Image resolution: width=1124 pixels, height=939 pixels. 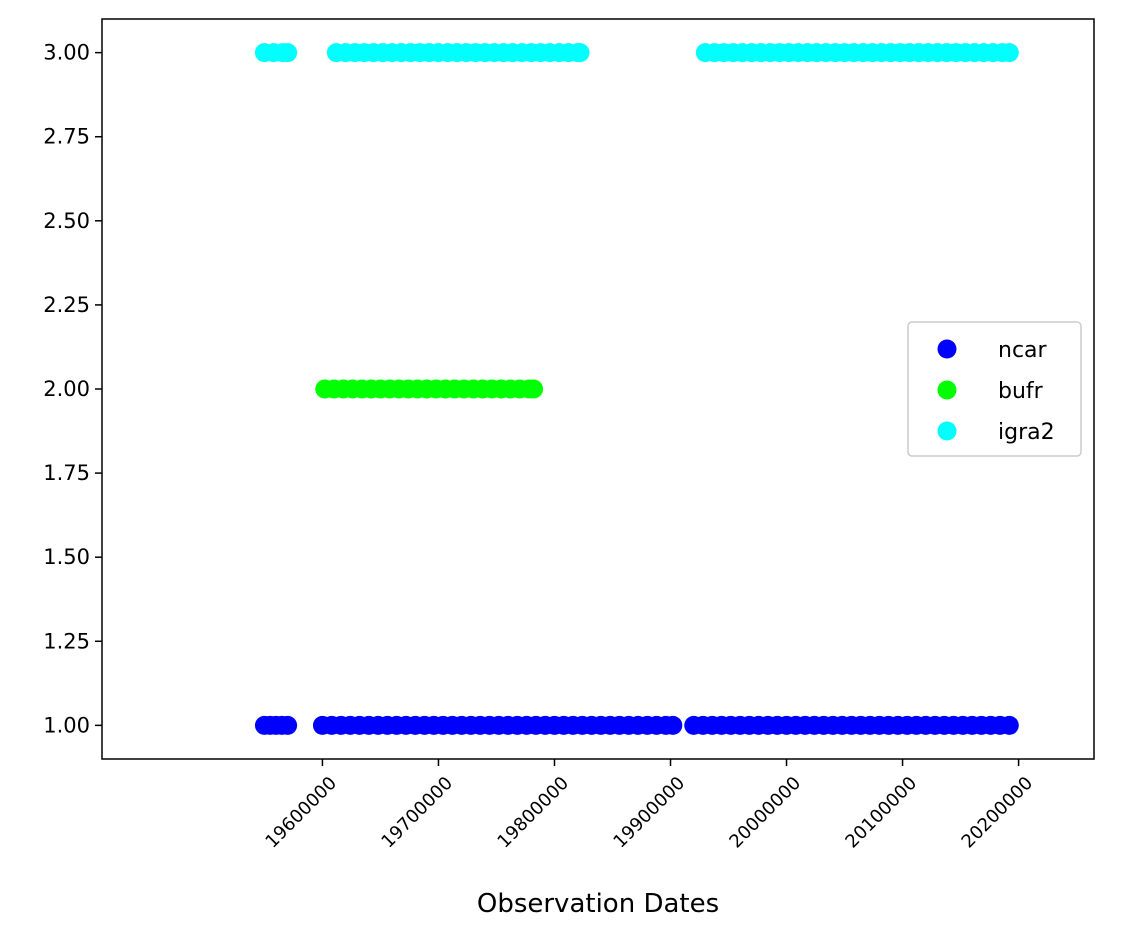 What do you see at coordinates (882, 813) in the screenshot?
I see `x-tick-label: 20100000` at bounding box center [882, 813].